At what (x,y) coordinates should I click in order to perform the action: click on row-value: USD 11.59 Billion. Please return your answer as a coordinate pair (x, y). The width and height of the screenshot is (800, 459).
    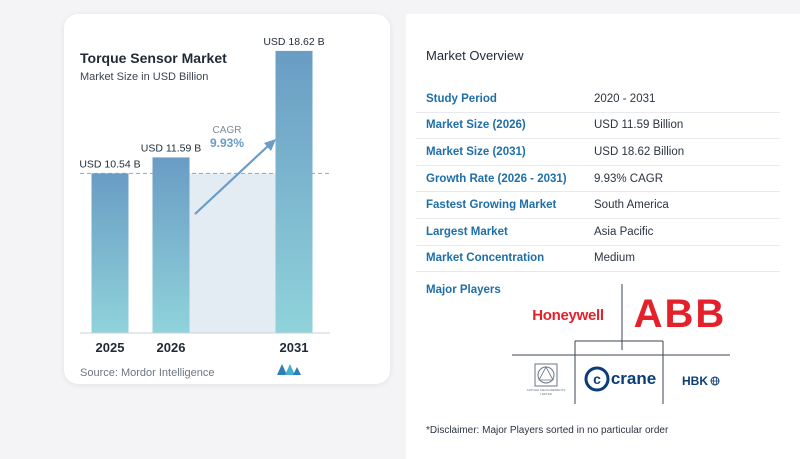
    Looking at the image, I should click on (639, 125).